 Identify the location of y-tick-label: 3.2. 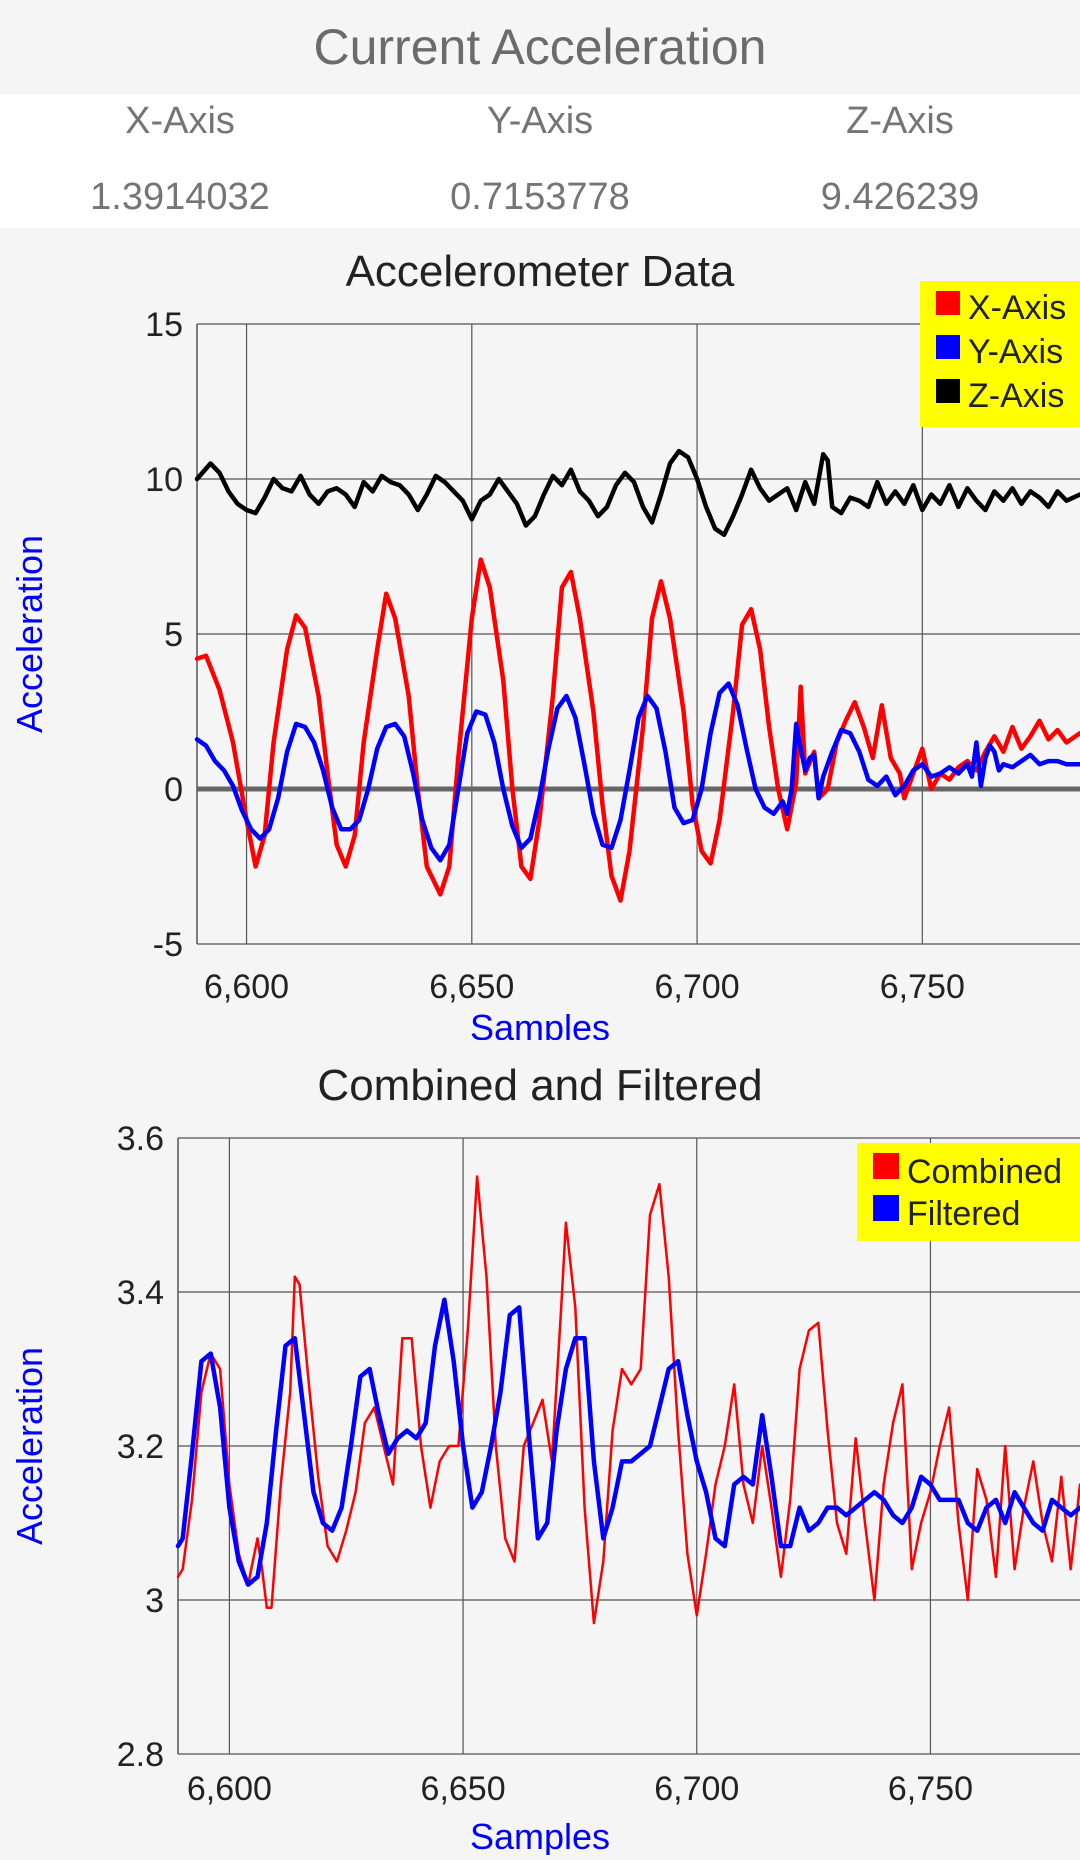
(140, 1447).